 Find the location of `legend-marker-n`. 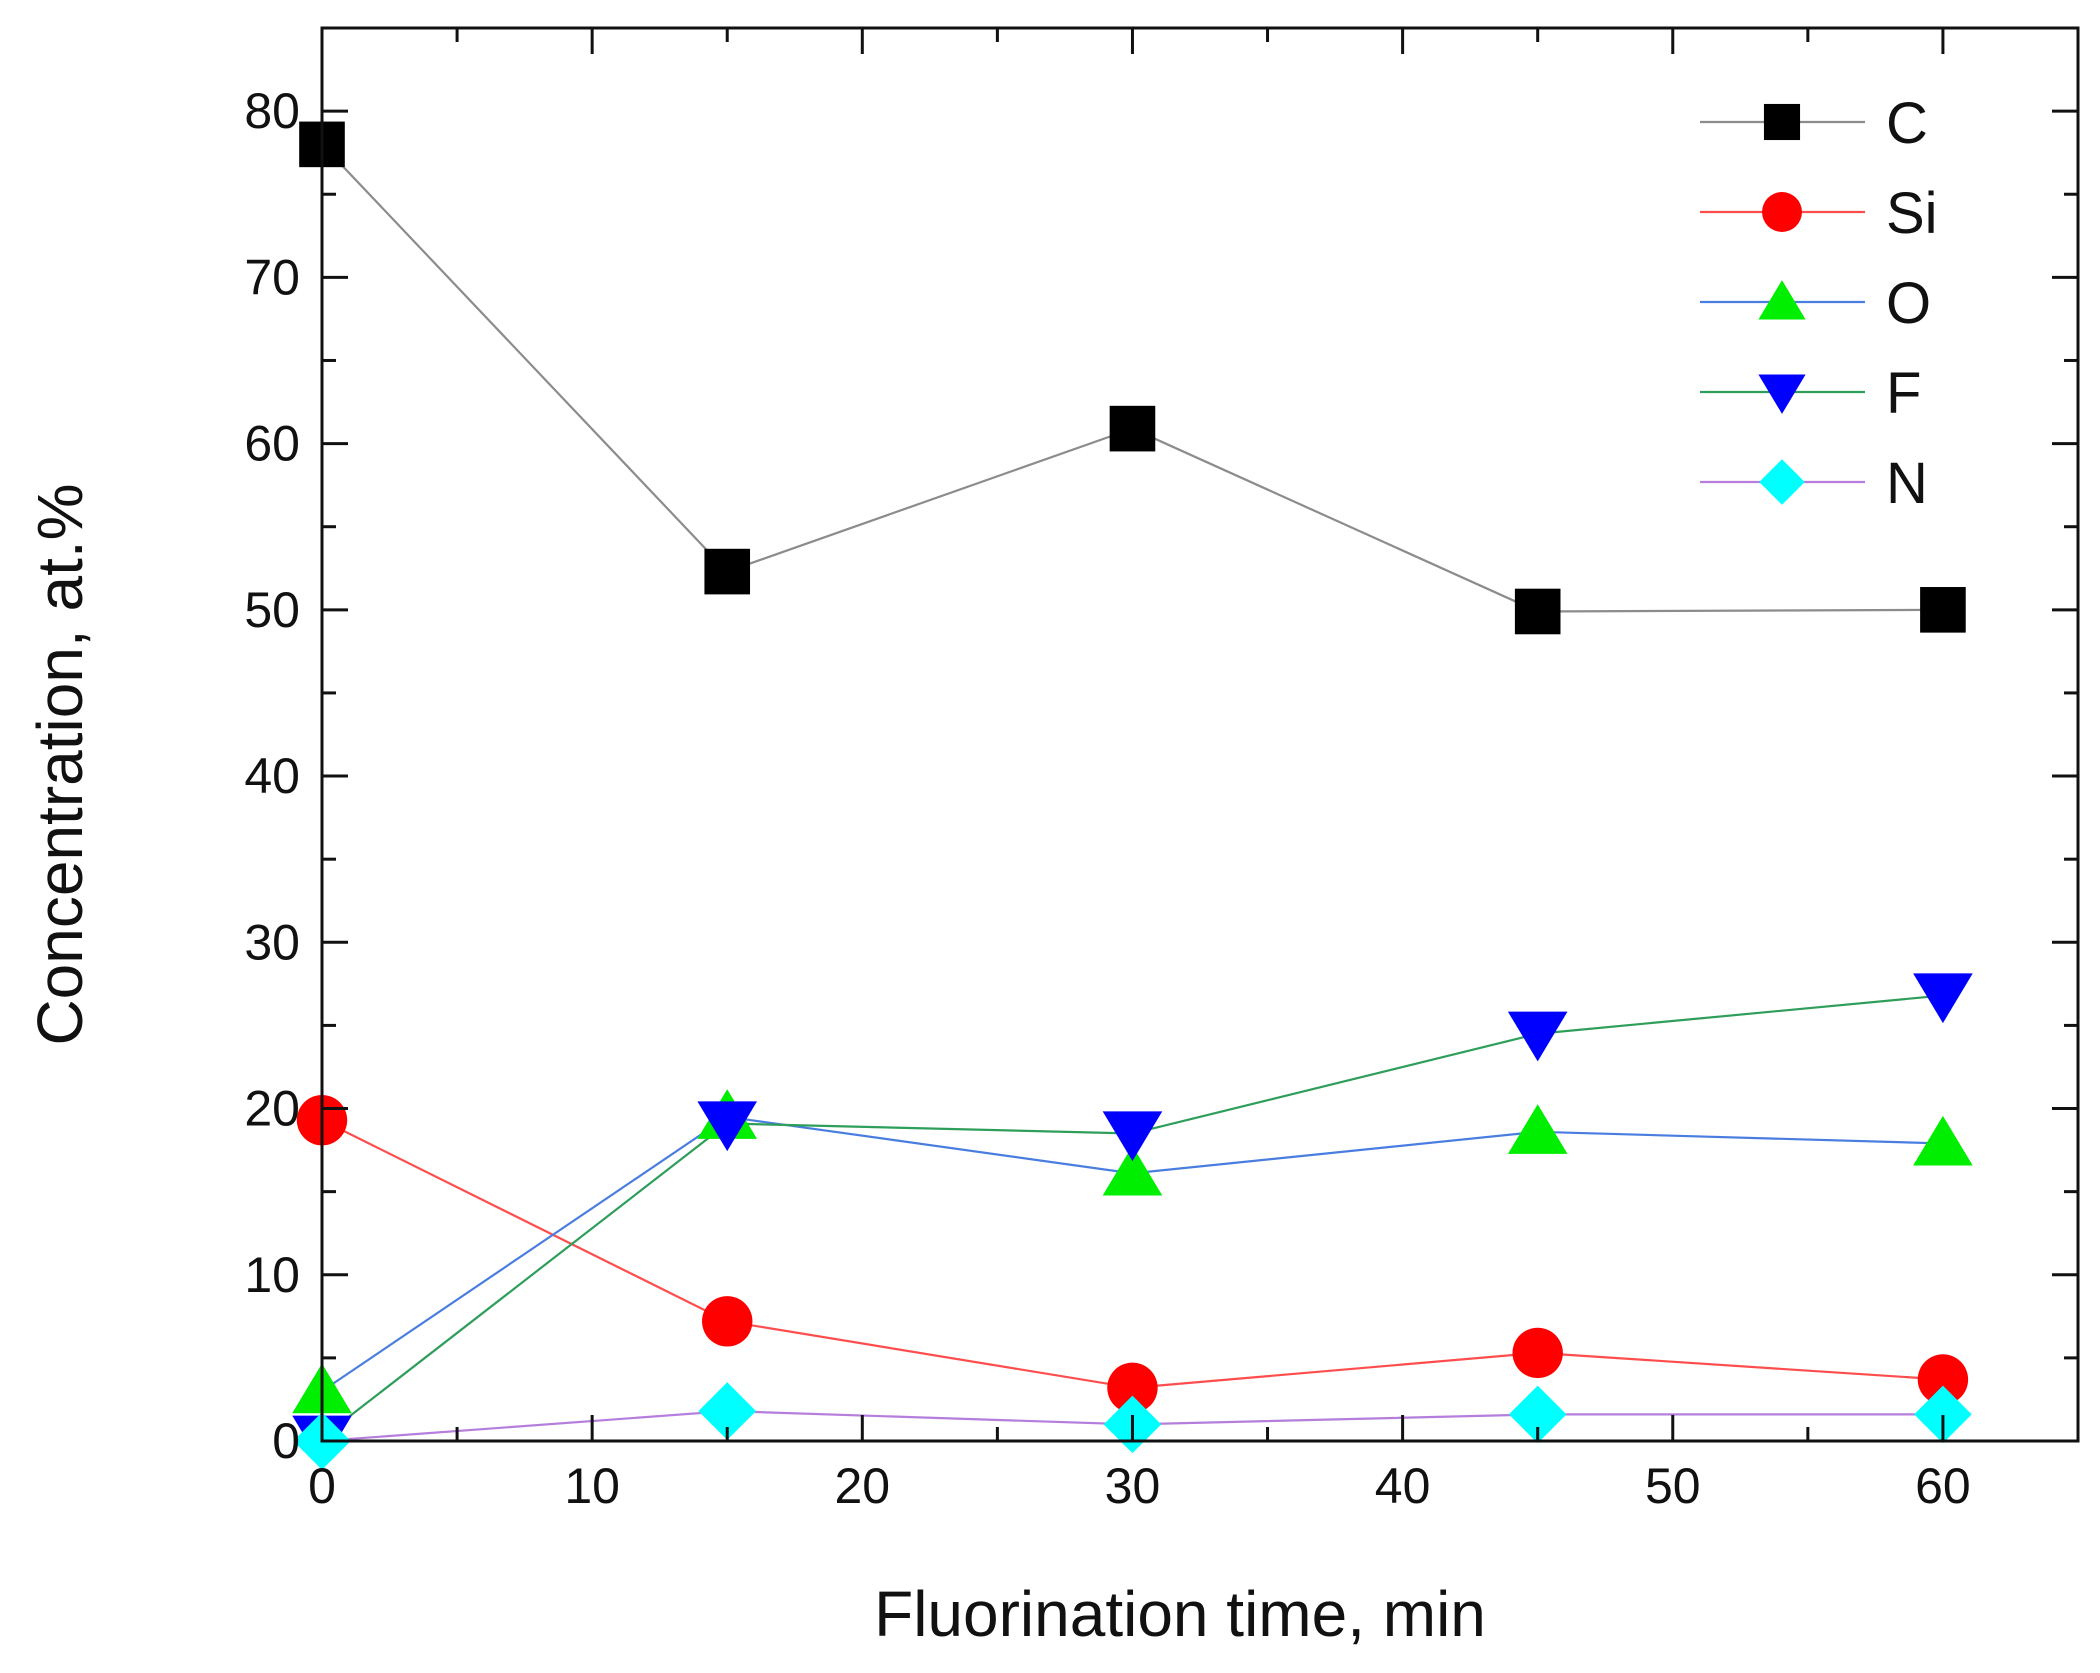

legend-marker-n is located at coordinates (1782, 482).